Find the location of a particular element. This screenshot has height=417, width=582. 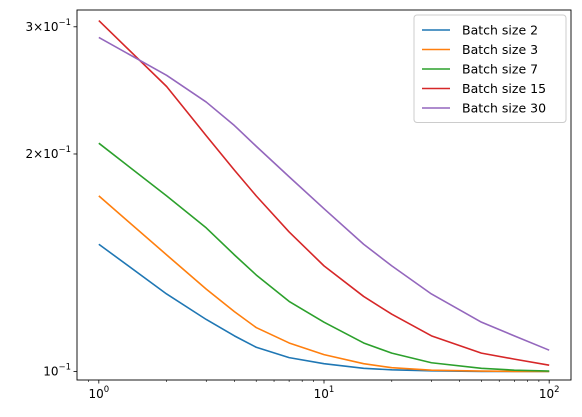

y-tick-label: 10−1 is located at coordinates (57, 370).